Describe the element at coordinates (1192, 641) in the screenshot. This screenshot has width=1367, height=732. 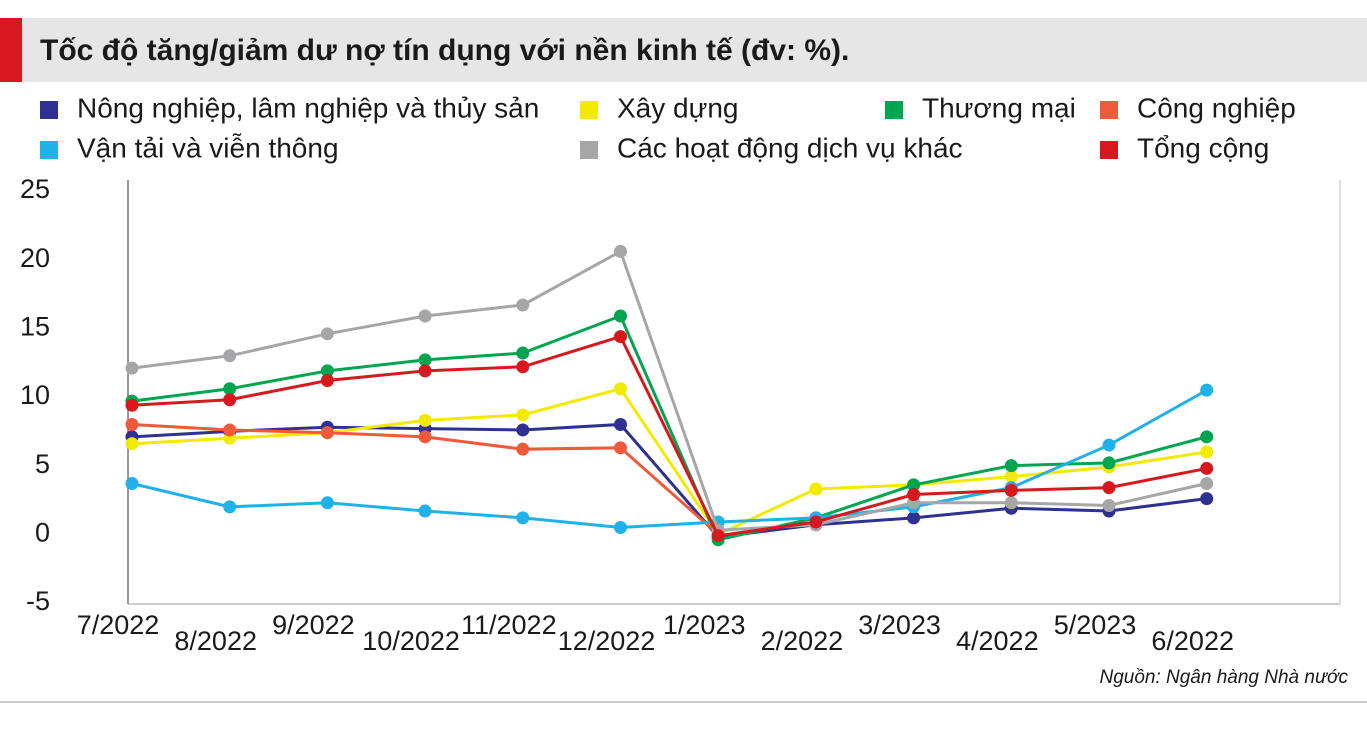
I see `x-tick-label: 6/2022` at that location.